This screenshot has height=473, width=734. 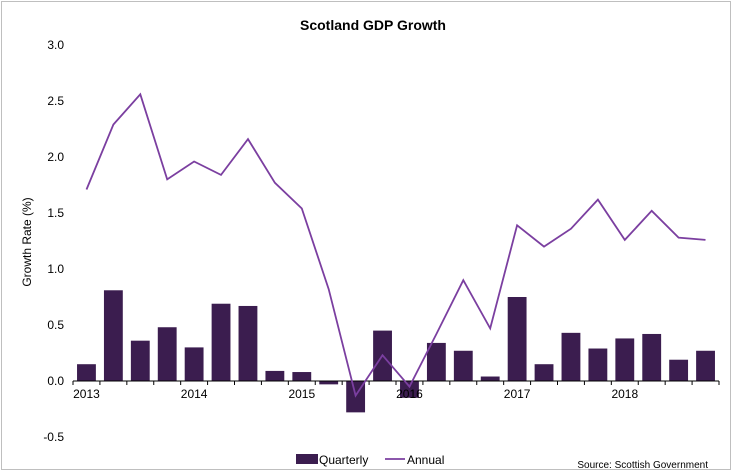 I want to click on chart-title: Scotland GDP Growth, so click(x=373, y=25).